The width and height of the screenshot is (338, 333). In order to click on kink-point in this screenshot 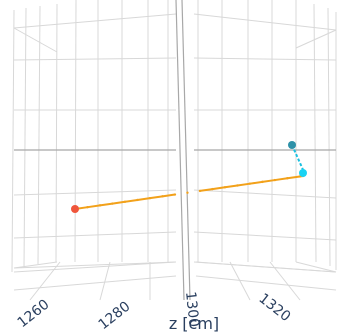, I will do `click(292, 145)`.